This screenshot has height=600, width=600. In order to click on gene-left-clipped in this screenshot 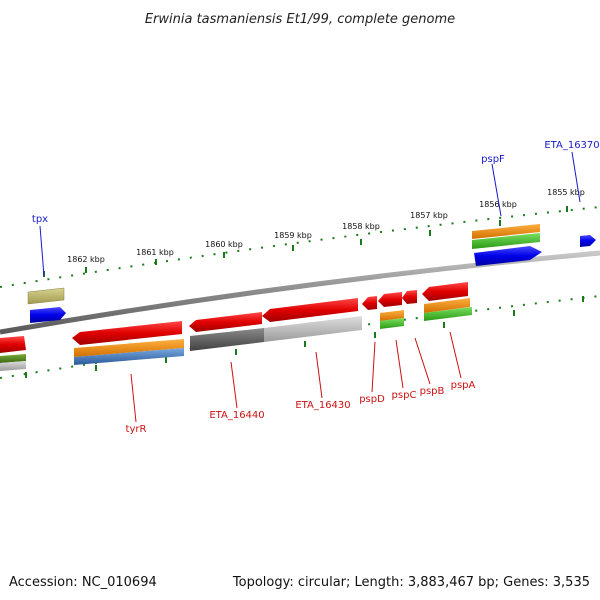, I will do `click(13, 353)`.